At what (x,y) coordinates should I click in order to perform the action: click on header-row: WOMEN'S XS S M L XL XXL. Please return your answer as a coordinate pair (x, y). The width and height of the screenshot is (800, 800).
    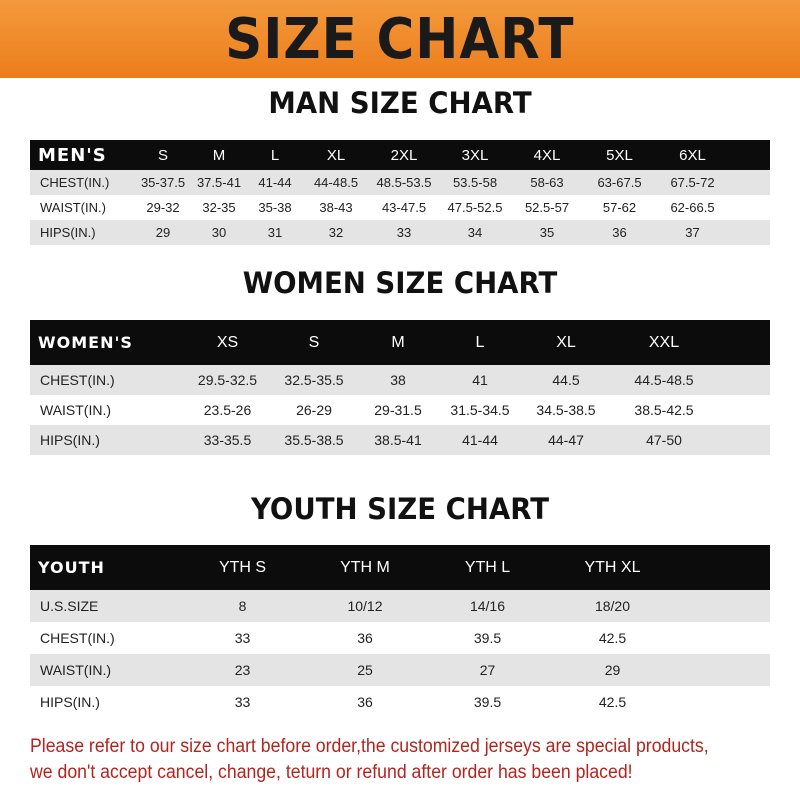
    Looking at the image, I should click on (400, 342).